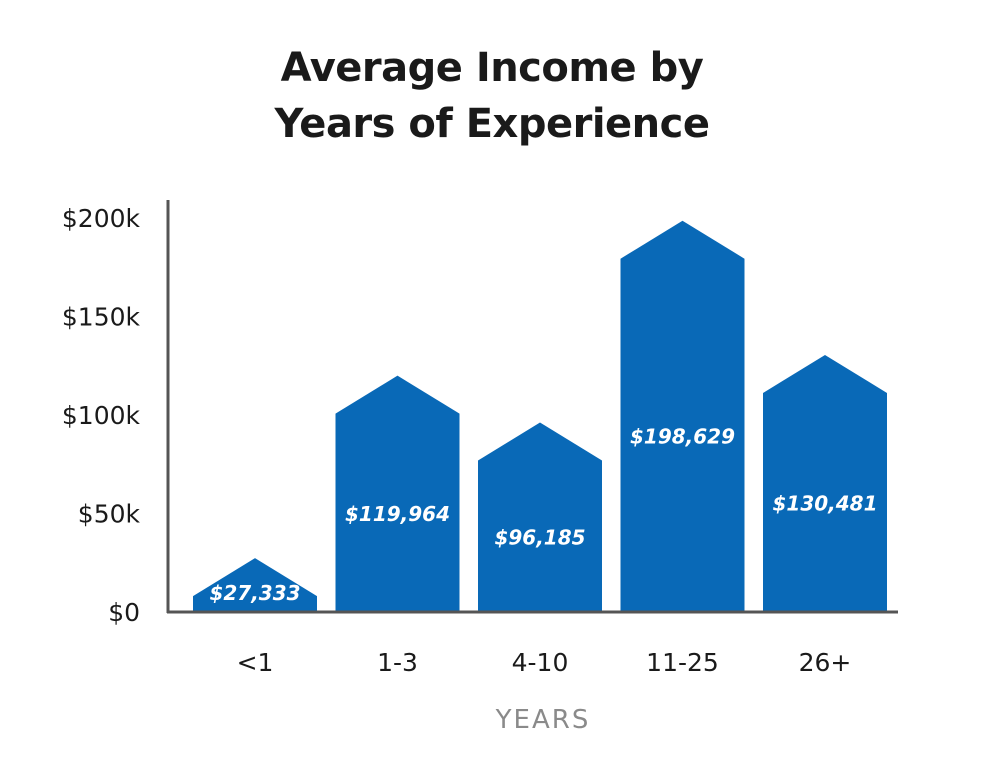  What do you see at coordinates (109, 514) in the screenshot?
I see `y-tick-label: $50k` at bounding box center [109, 514].